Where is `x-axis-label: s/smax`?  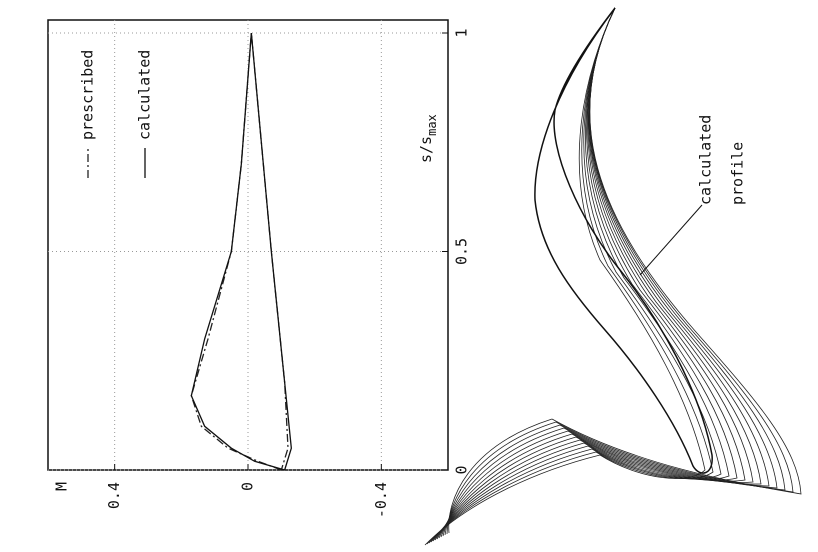
x-axis-label: s/smax is located at coordinates (428, 138).